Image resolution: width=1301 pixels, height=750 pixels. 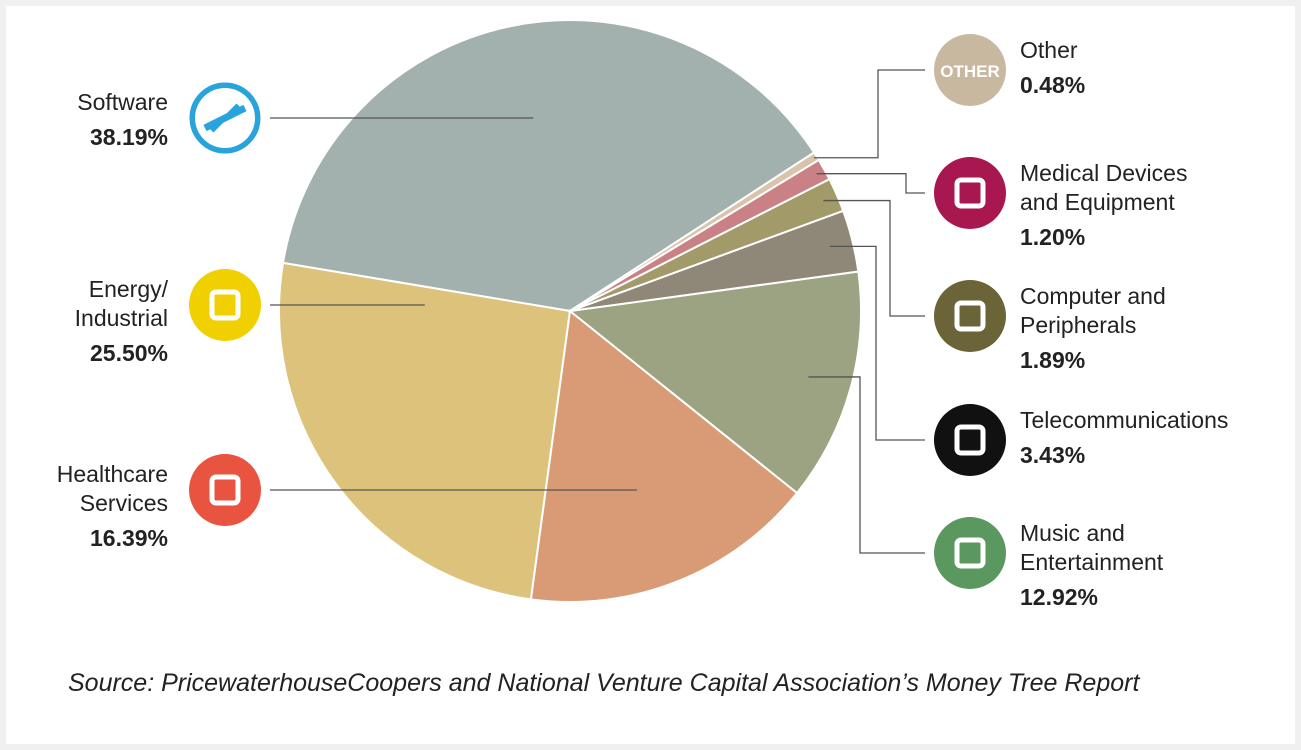 I want to click on slice-label: Energy/ Industrial 25.50%, so click(x=121, y=321).